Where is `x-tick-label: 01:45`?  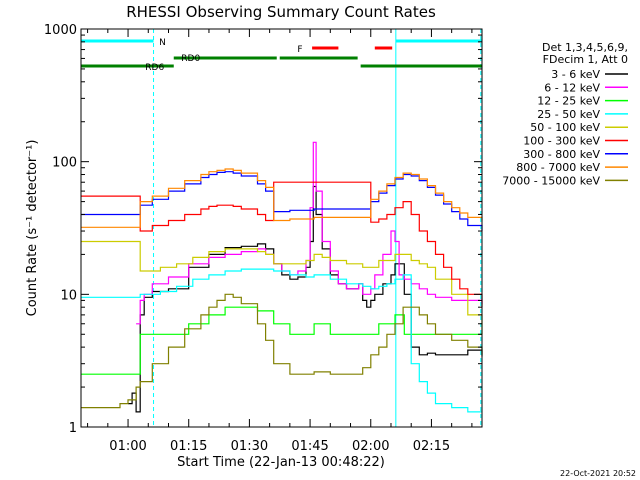
x-tick-label: 01:45 is located at coordinates (309, 446).